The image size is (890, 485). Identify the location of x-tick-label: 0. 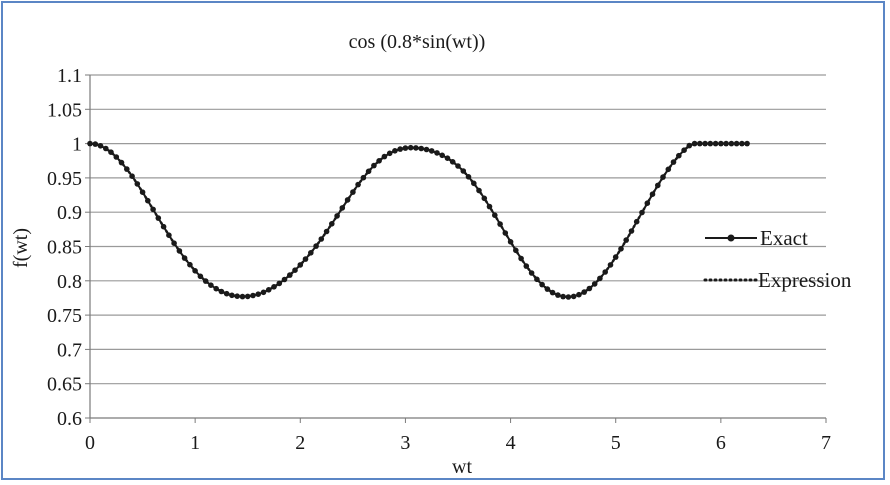
(90, 443).